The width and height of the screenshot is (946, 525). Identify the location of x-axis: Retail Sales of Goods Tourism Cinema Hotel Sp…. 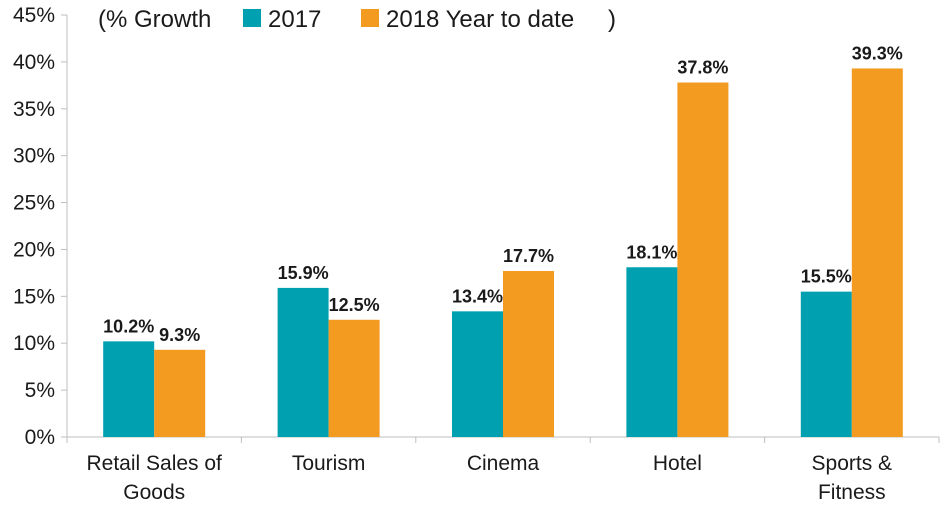
(503, 470).